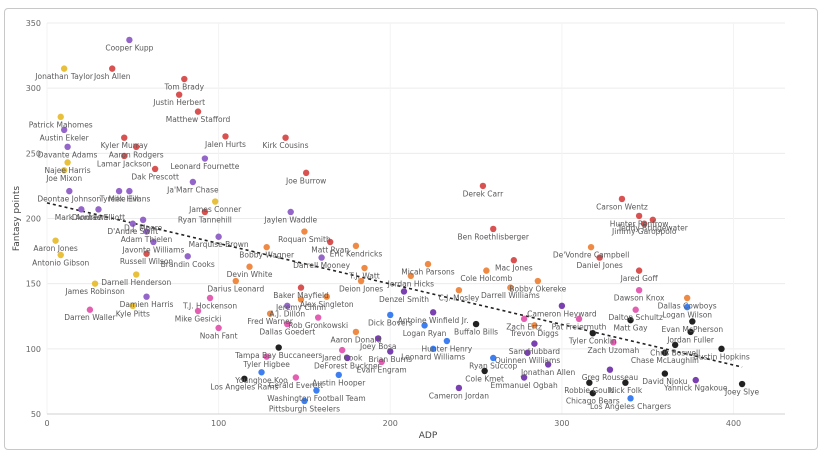 Image resolution: width=829 pixels, height=454 pixels. I want to click on y-axis-title: Fantasy points, so click(17, 218).